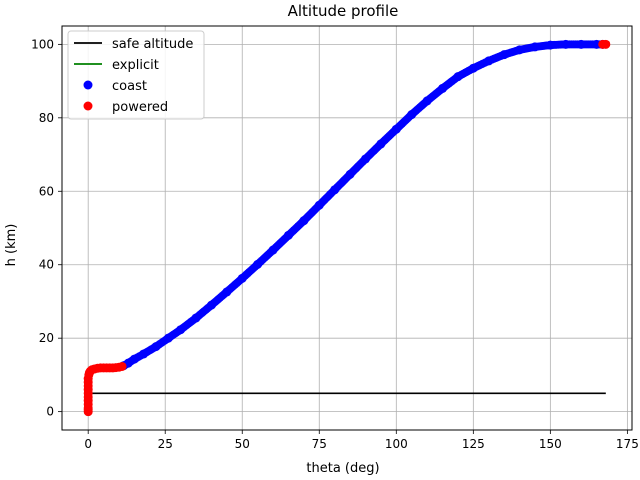  Describe the element at coordinates (242, 444) in the screenshot. I see `x-tick-label: 50` at that location.